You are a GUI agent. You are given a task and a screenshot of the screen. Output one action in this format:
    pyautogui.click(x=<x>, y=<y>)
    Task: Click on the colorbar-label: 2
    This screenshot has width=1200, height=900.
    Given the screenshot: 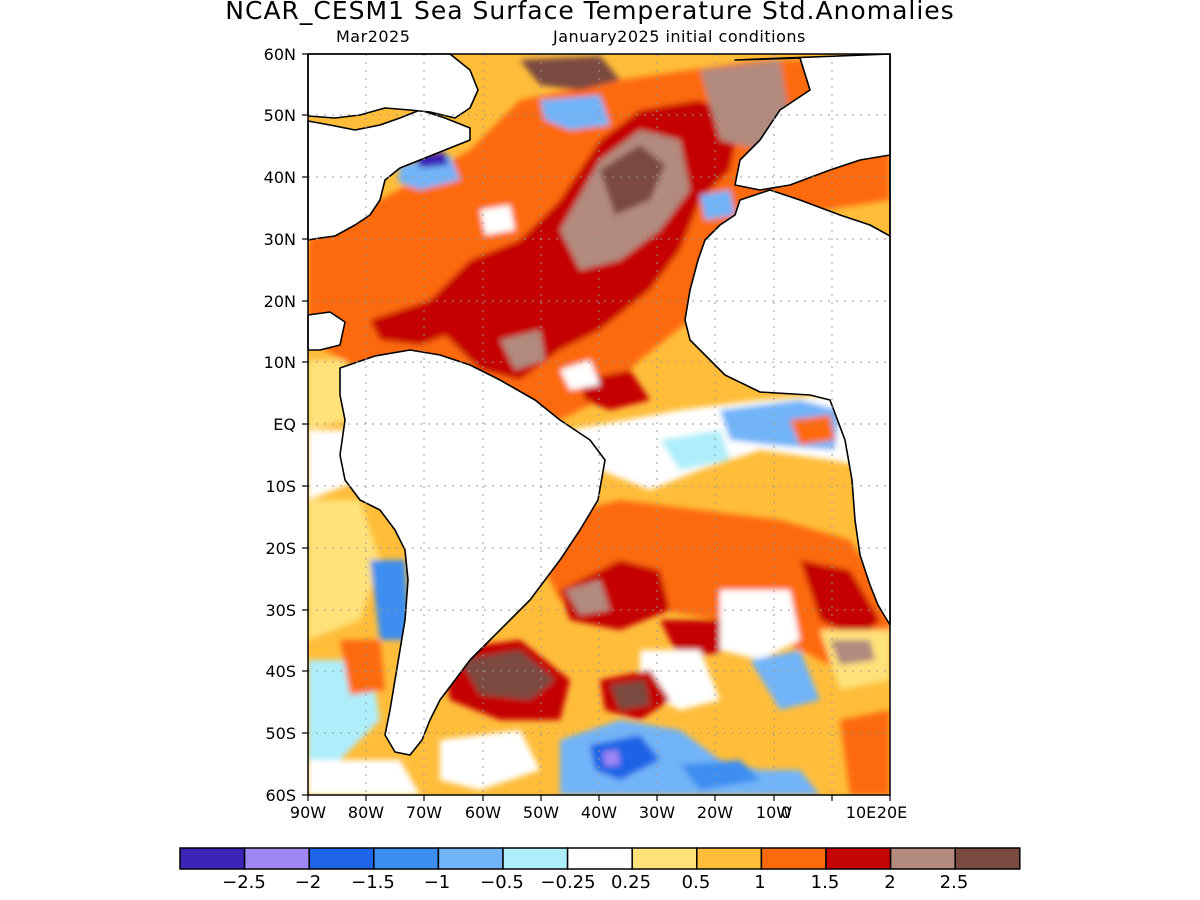 What is the action you would take?
    pyautogui.click(x=890, y=882)
    